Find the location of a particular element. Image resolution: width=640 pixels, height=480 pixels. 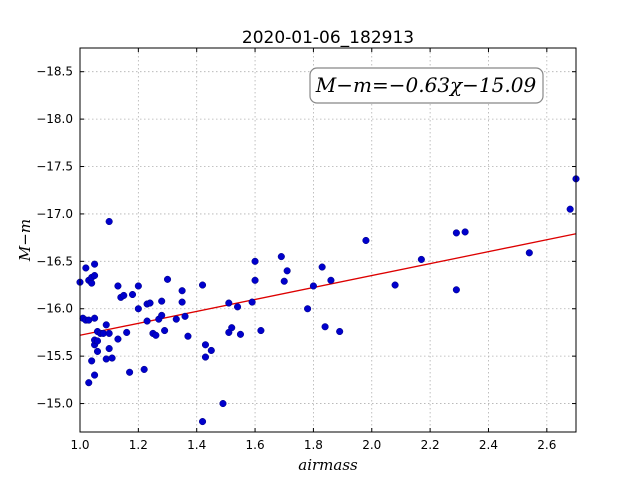

x-tick-label: 1.0 is located at coordinates (79, 445).